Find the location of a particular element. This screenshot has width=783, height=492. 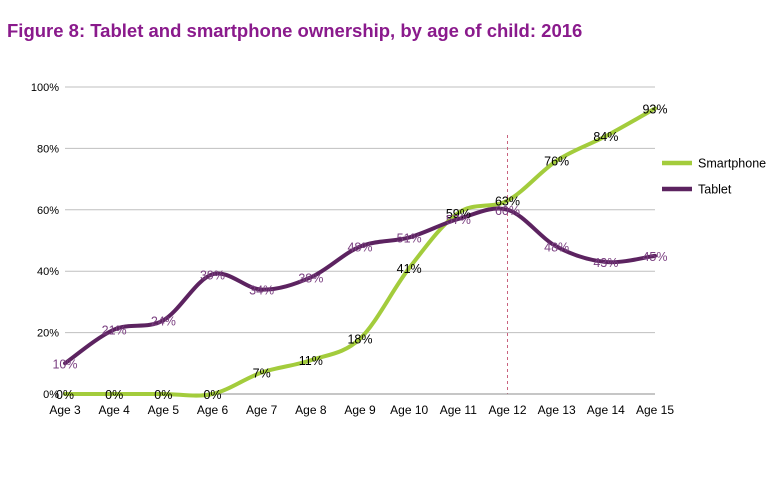

x-tick-label: Age 12 is located at coordinates (507, 410).